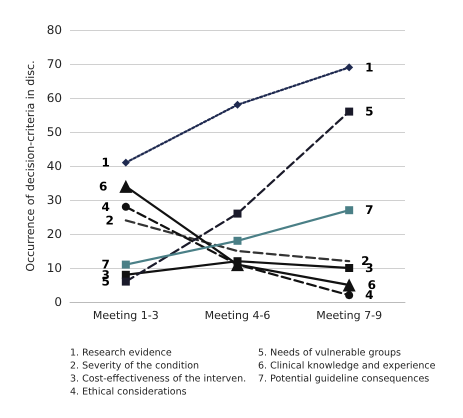 The width and height of the screenshot is (463, 418). Describe the element at coordinates (135, 366) in the screenshot. I see `text: 2. Severity of the condition` at that location.